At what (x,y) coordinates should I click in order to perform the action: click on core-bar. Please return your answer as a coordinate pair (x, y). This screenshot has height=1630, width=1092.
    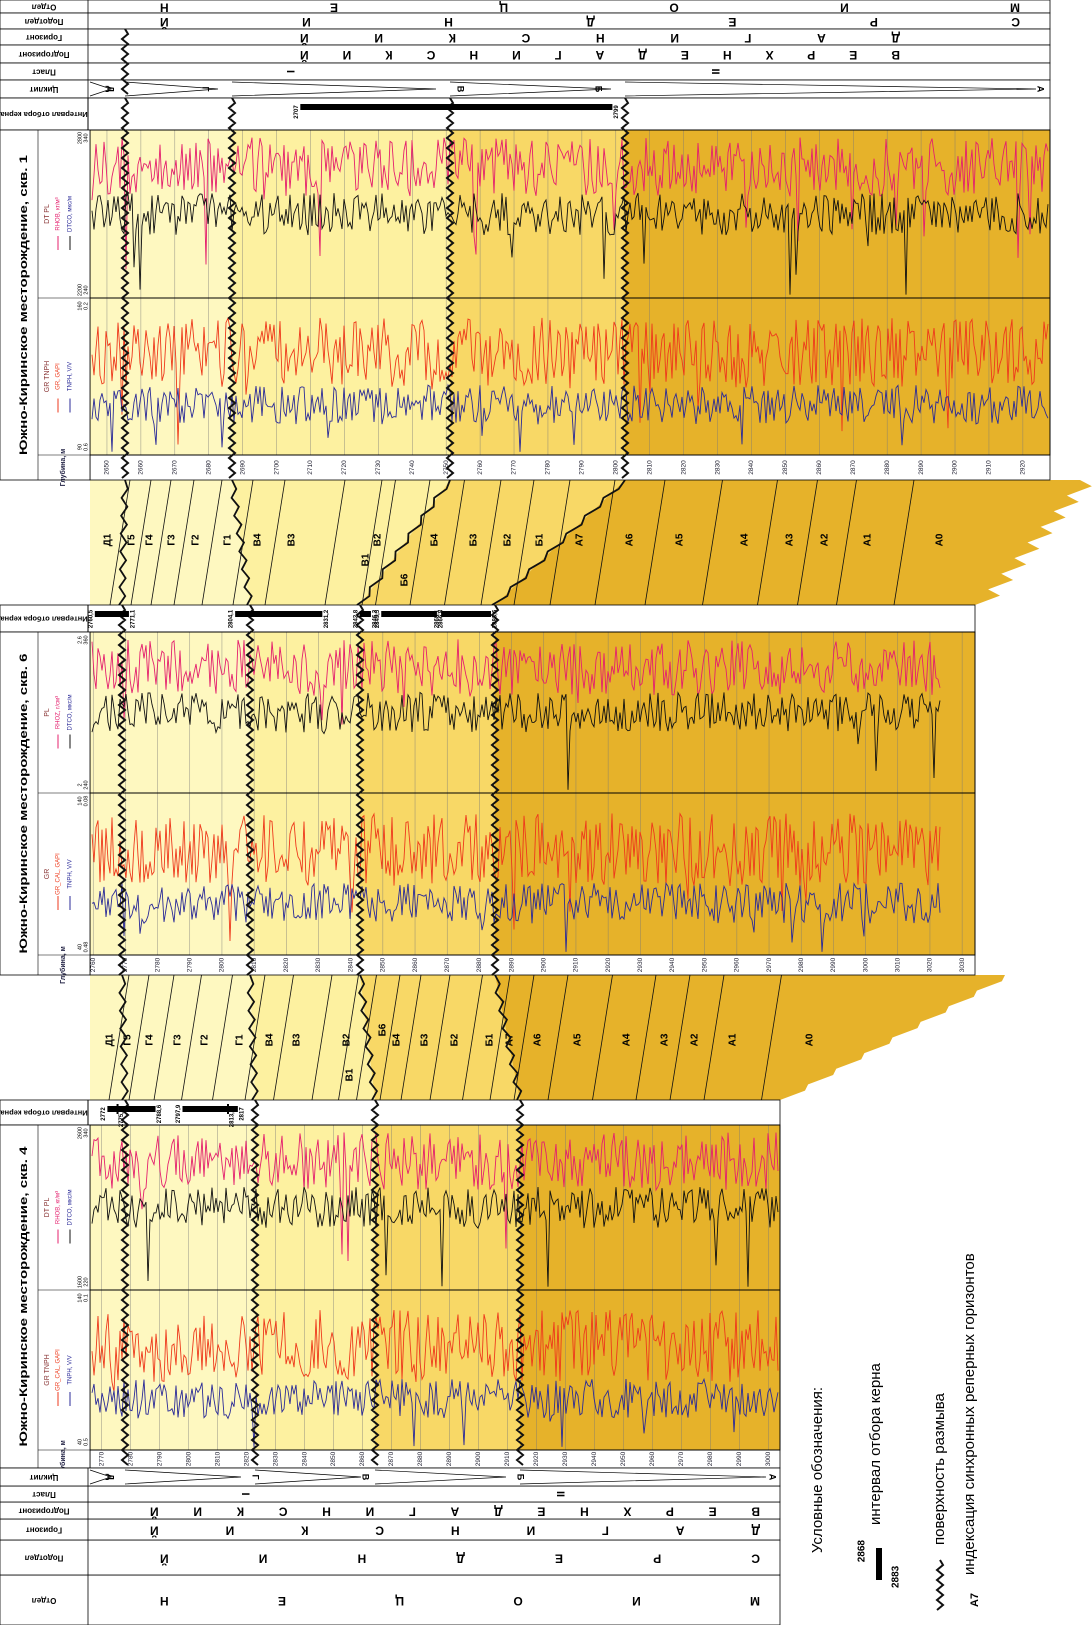
    Looking at the image, I should click on (365, 614).